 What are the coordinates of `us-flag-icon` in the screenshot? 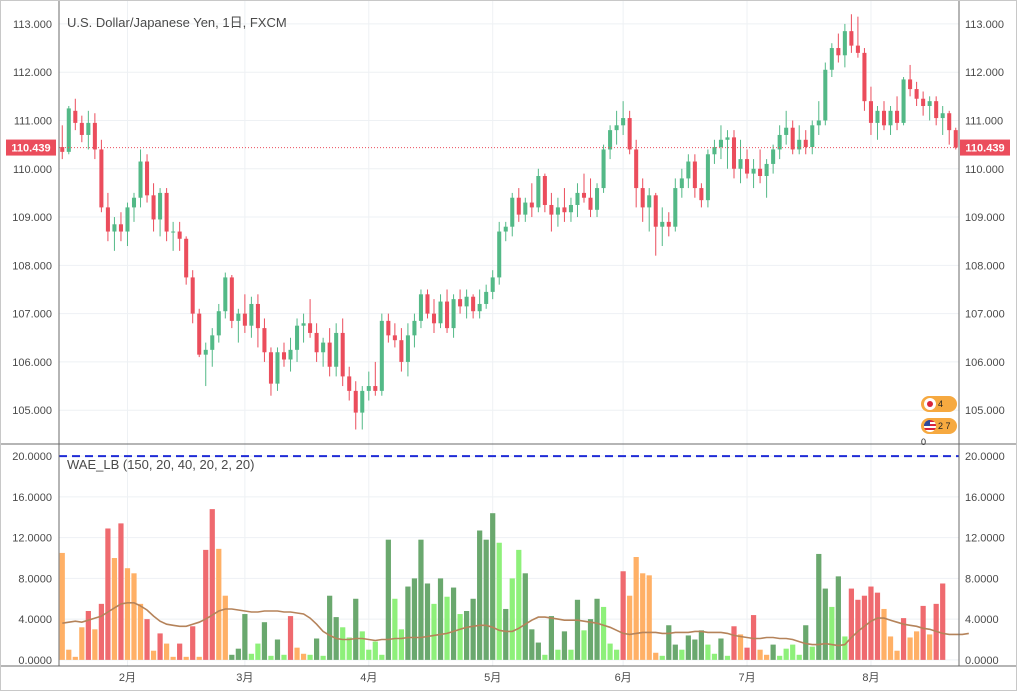 It's located at (930, 426).